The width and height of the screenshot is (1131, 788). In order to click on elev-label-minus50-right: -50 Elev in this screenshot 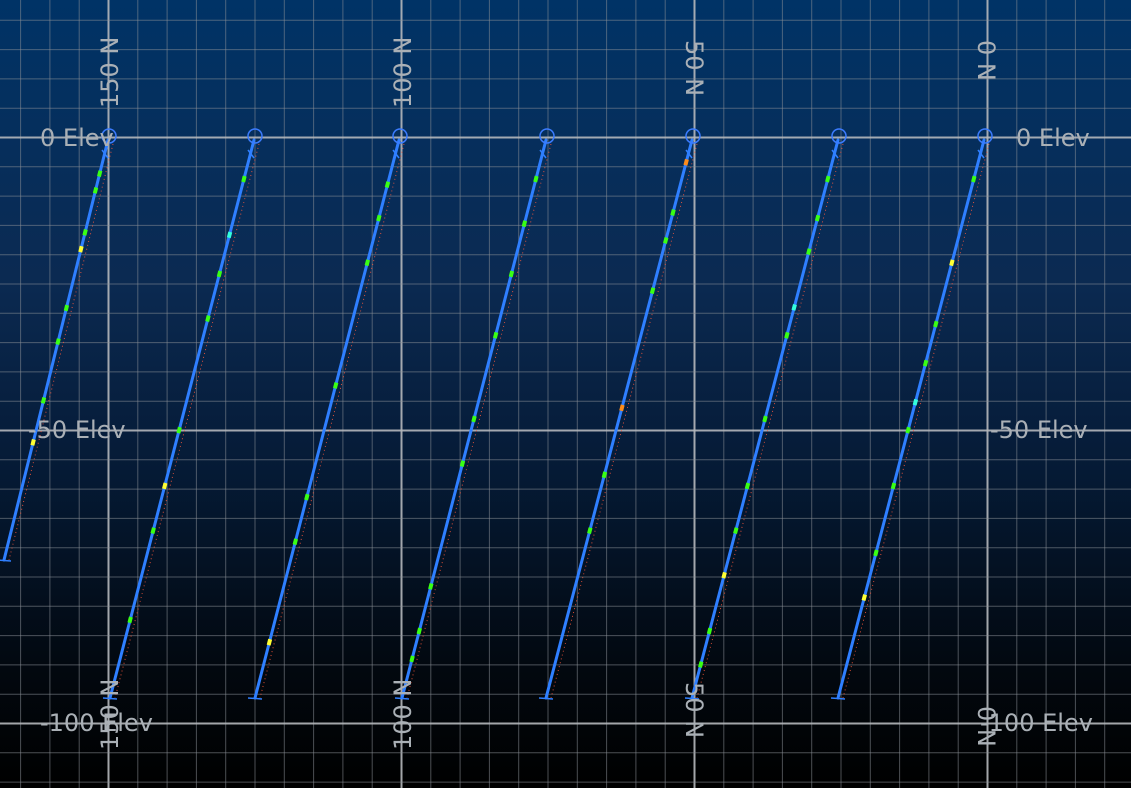, I will do `click(1039, 430)`.